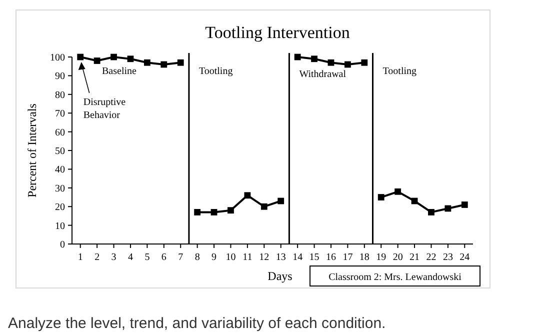 The width and height of the screenshot is (556, 333). I want to click on annotation: Withdrawal, so click(322, 74).